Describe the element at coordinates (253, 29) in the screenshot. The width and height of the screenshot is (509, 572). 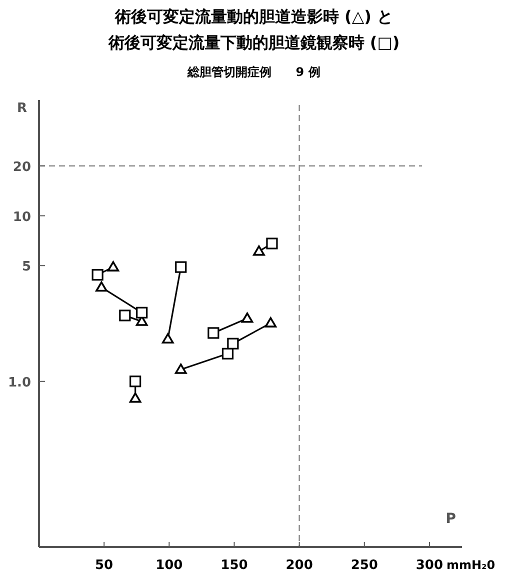
I see `chart-title: 術後可変定流量動的胆道造影時 (△) と術後可変定流量下動的胆道鏡観察時 (□)` at that location.